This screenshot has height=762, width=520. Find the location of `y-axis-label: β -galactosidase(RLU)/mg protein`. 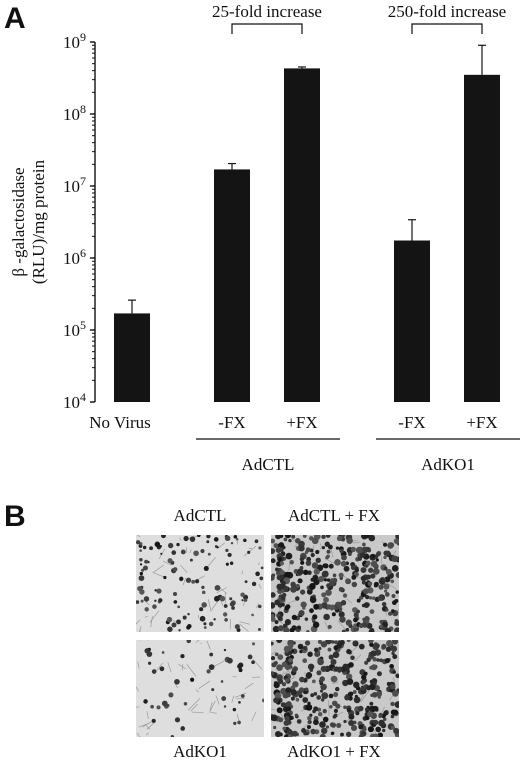

y-axis-label: β -galactosidase(RLU)/mg protein is located at coordinates (28, 221).